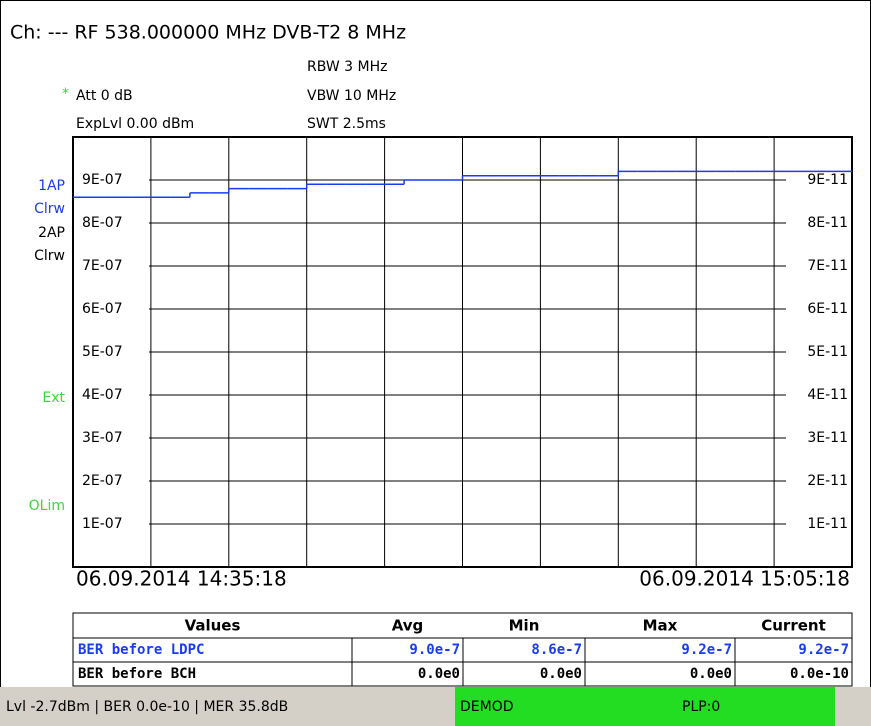  What do you see at coordinates (51, 233) in the screenshot?
I see `trace-label: 2AP` at bounding box center [51, 233].